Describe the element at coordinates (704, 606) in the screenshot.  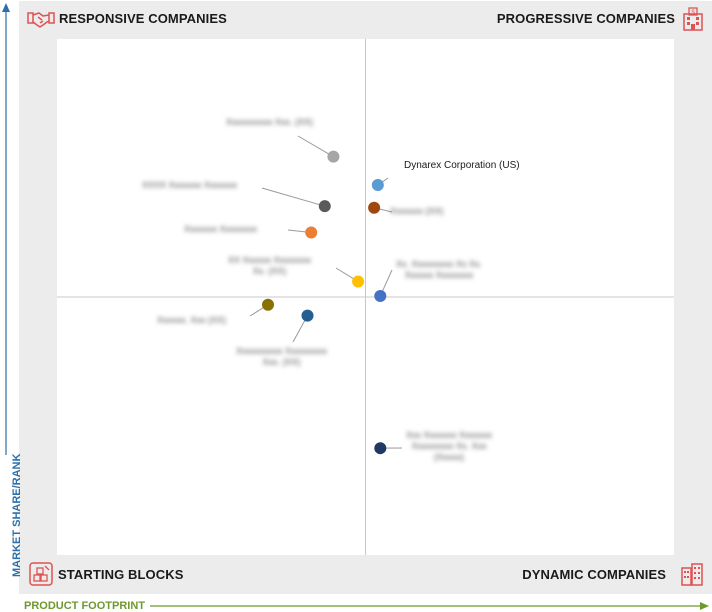
I see `x-axis-arrow-head` at that location.